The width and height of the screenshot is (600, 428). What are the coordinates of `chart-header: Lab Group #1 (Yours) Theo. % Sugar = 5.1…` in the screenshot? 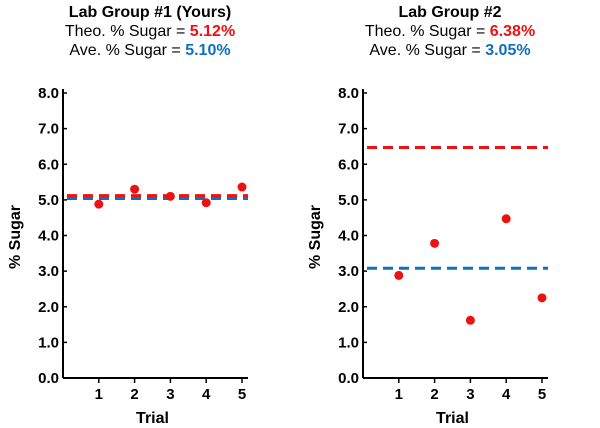 It's located at (150, 31).